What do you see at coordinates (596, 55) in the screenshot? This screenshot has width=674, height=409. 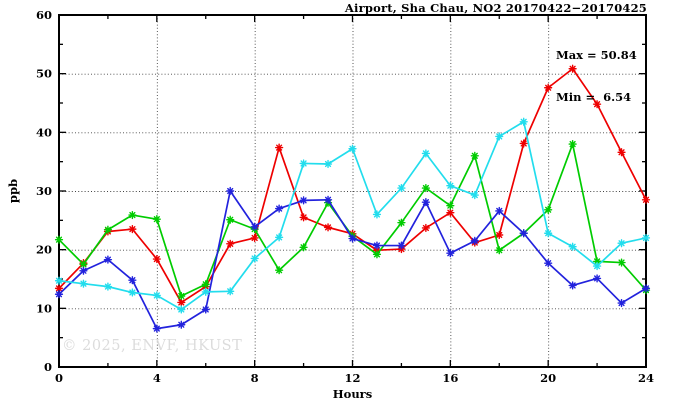 I see `max-annotation: Max = 50.84` at bounding box center [596, 55].